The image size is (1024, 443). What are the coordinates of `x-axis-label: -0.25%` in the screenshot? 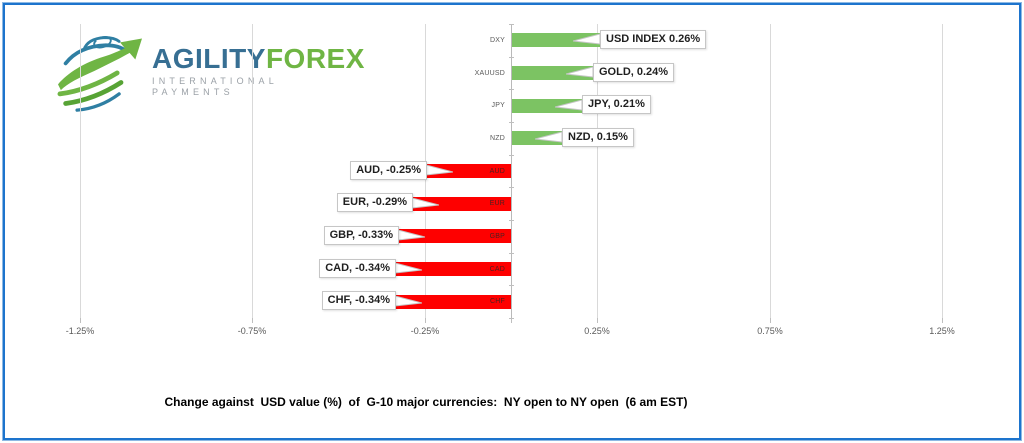 It's located at (425, 331).